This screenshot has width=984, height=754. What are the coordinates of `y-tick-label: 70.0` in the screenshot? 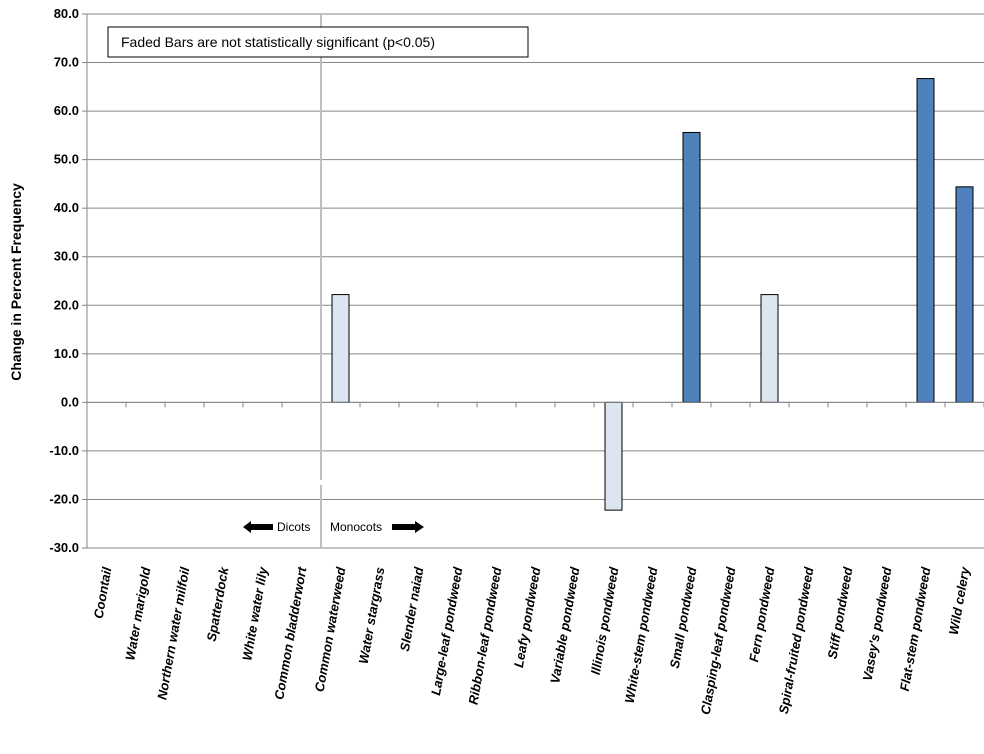 It's located at (66, 62).